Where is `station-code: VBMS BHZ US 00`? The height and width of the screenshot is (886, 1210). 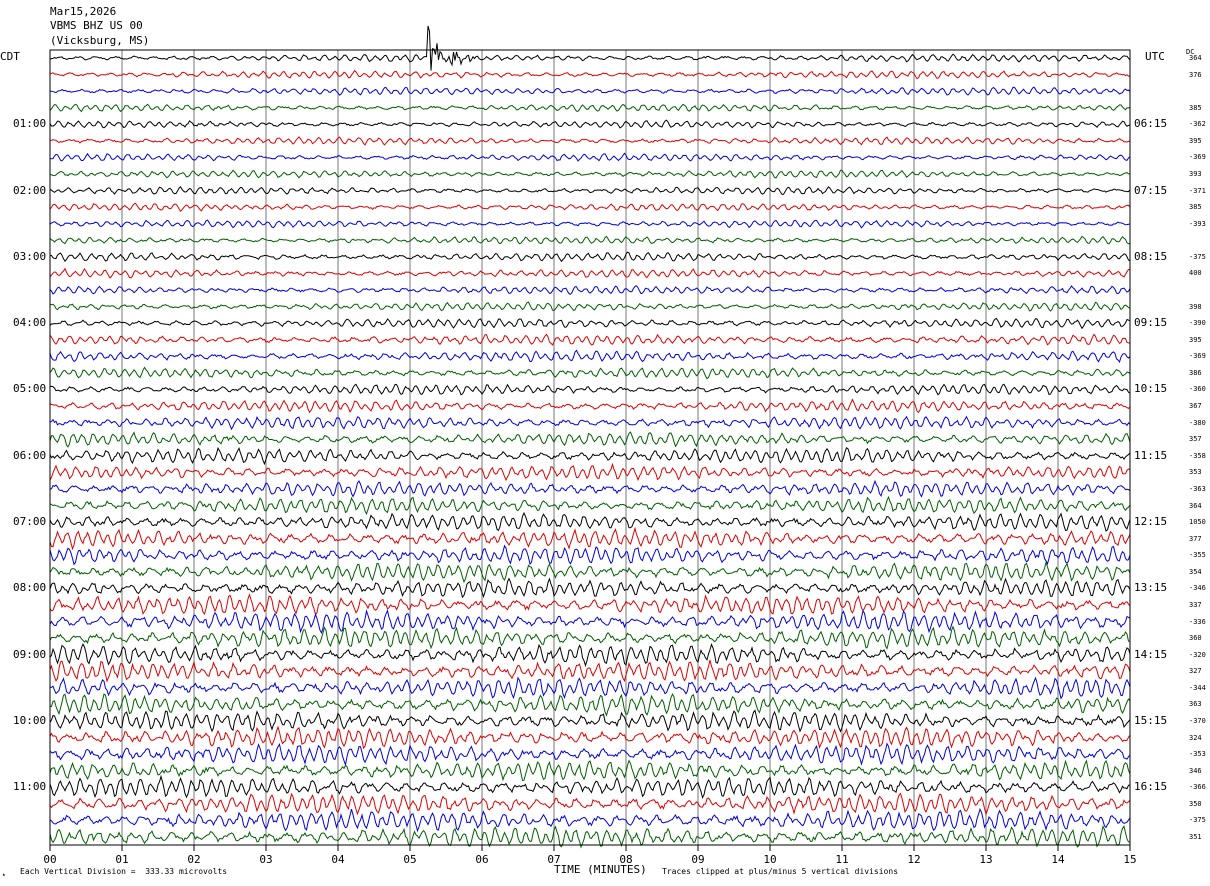
station-code: VBMS BHZ US 00 is located at coordinates (96, 25).